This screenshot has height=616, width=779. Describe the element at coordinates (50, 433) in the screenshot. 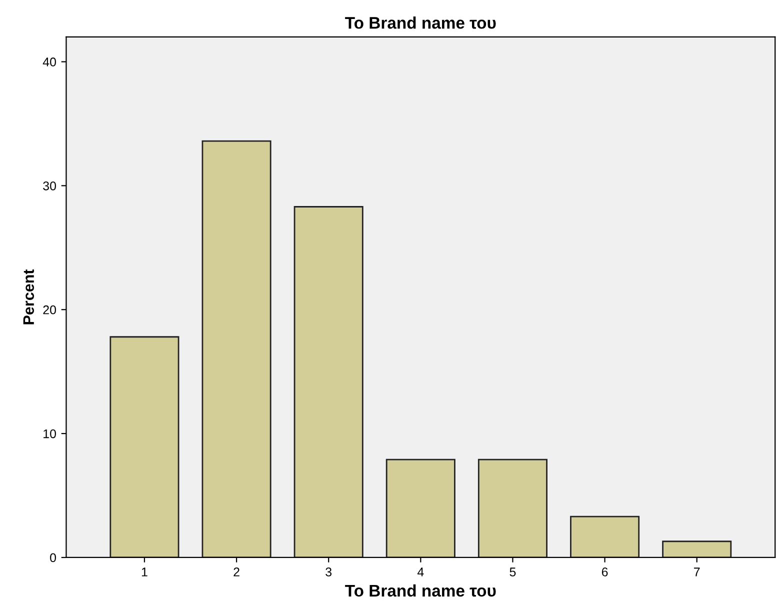

I see `y-tick-label: 10` at that location.